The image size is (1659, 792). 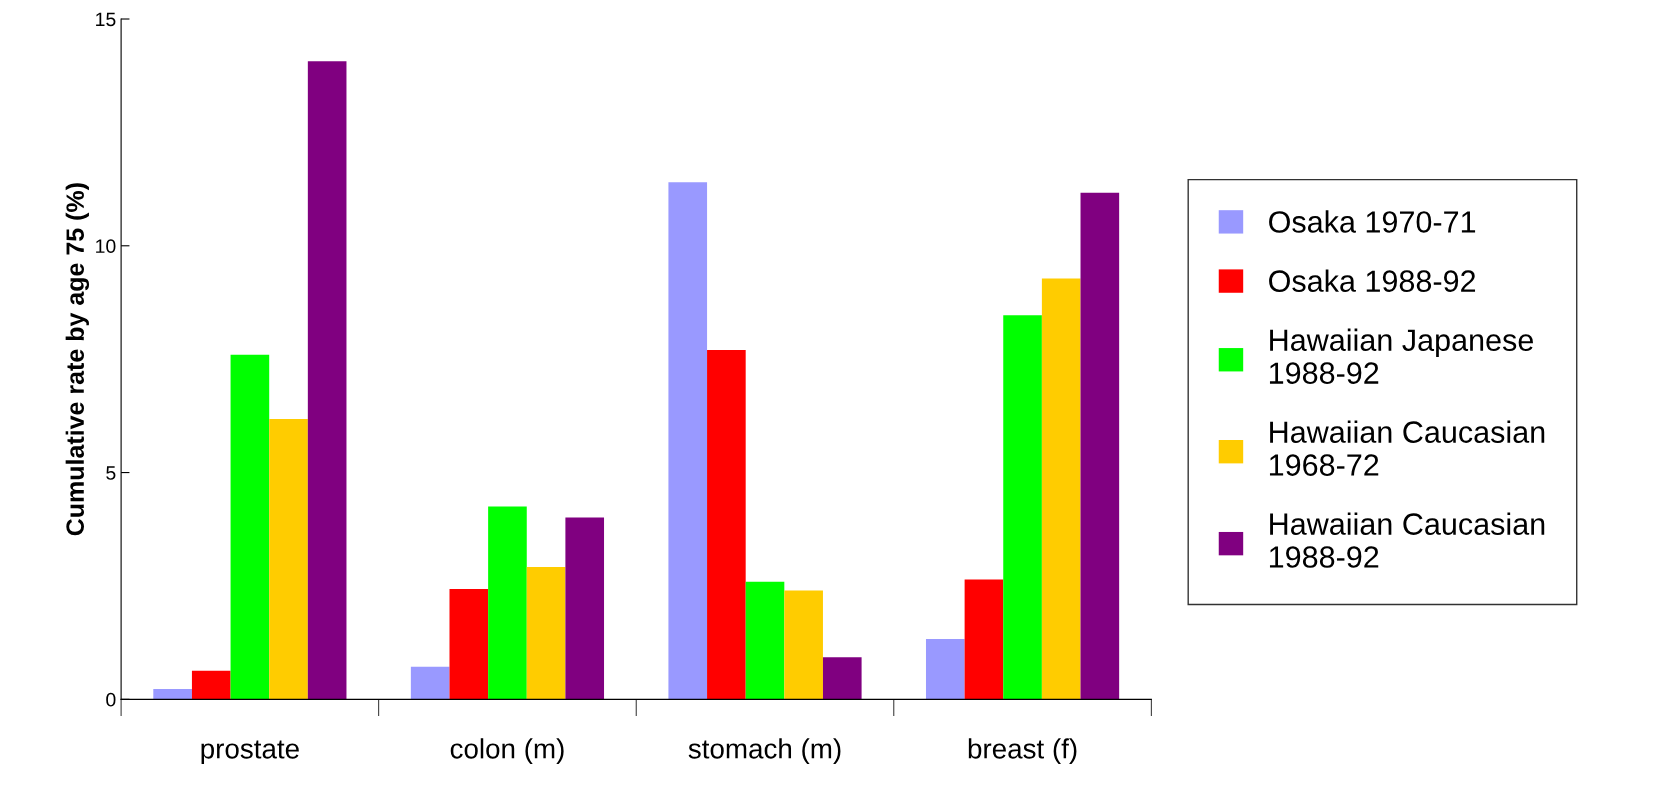 What do you see at coordinates (106, 246) in the screenshot?
I see `y-tick-label: 10` at bounding box center [106, 246].